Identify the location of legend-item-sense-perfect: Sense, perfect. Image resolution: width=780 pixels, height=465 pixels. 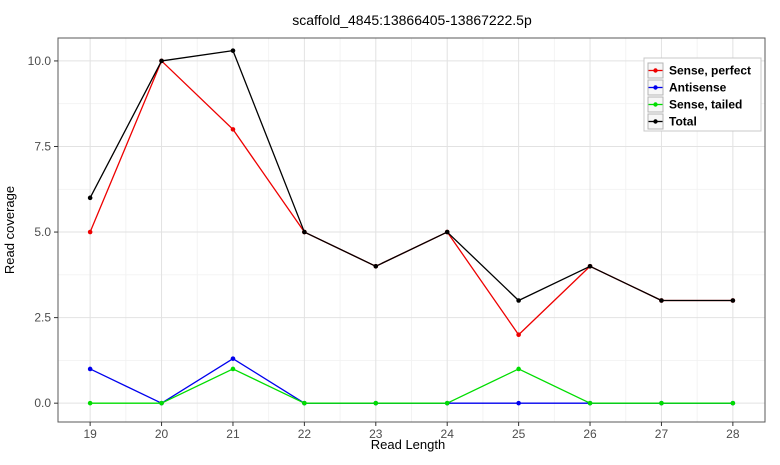
(699, 70).